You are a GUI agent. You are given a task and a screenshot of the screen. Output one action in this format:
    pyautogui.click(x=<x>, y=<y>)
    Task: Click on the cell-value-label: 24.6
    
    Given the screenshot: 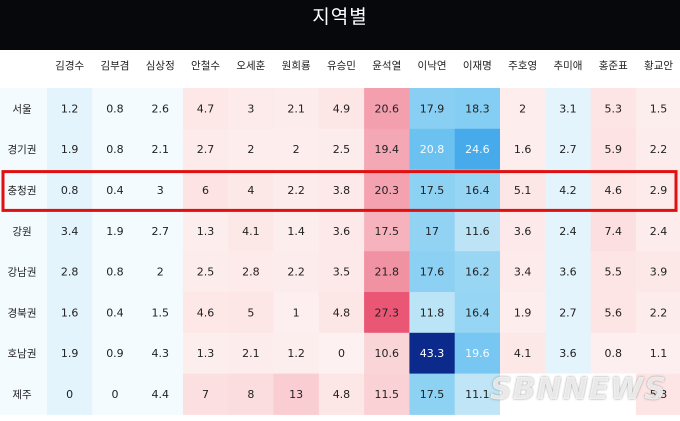 What is the action you would take?
    pyautogui.click(x=477, y=149)
    